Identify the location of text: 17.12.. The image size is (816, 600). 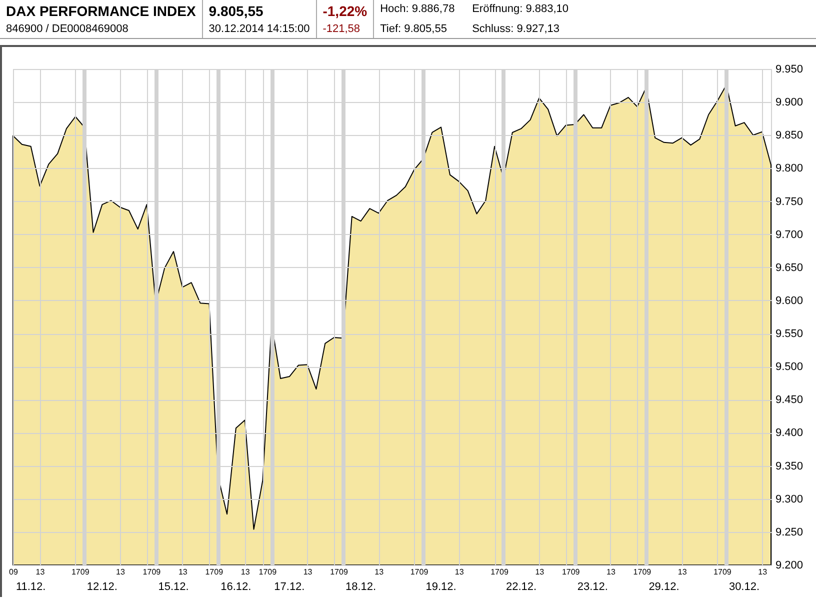
(289, 587).